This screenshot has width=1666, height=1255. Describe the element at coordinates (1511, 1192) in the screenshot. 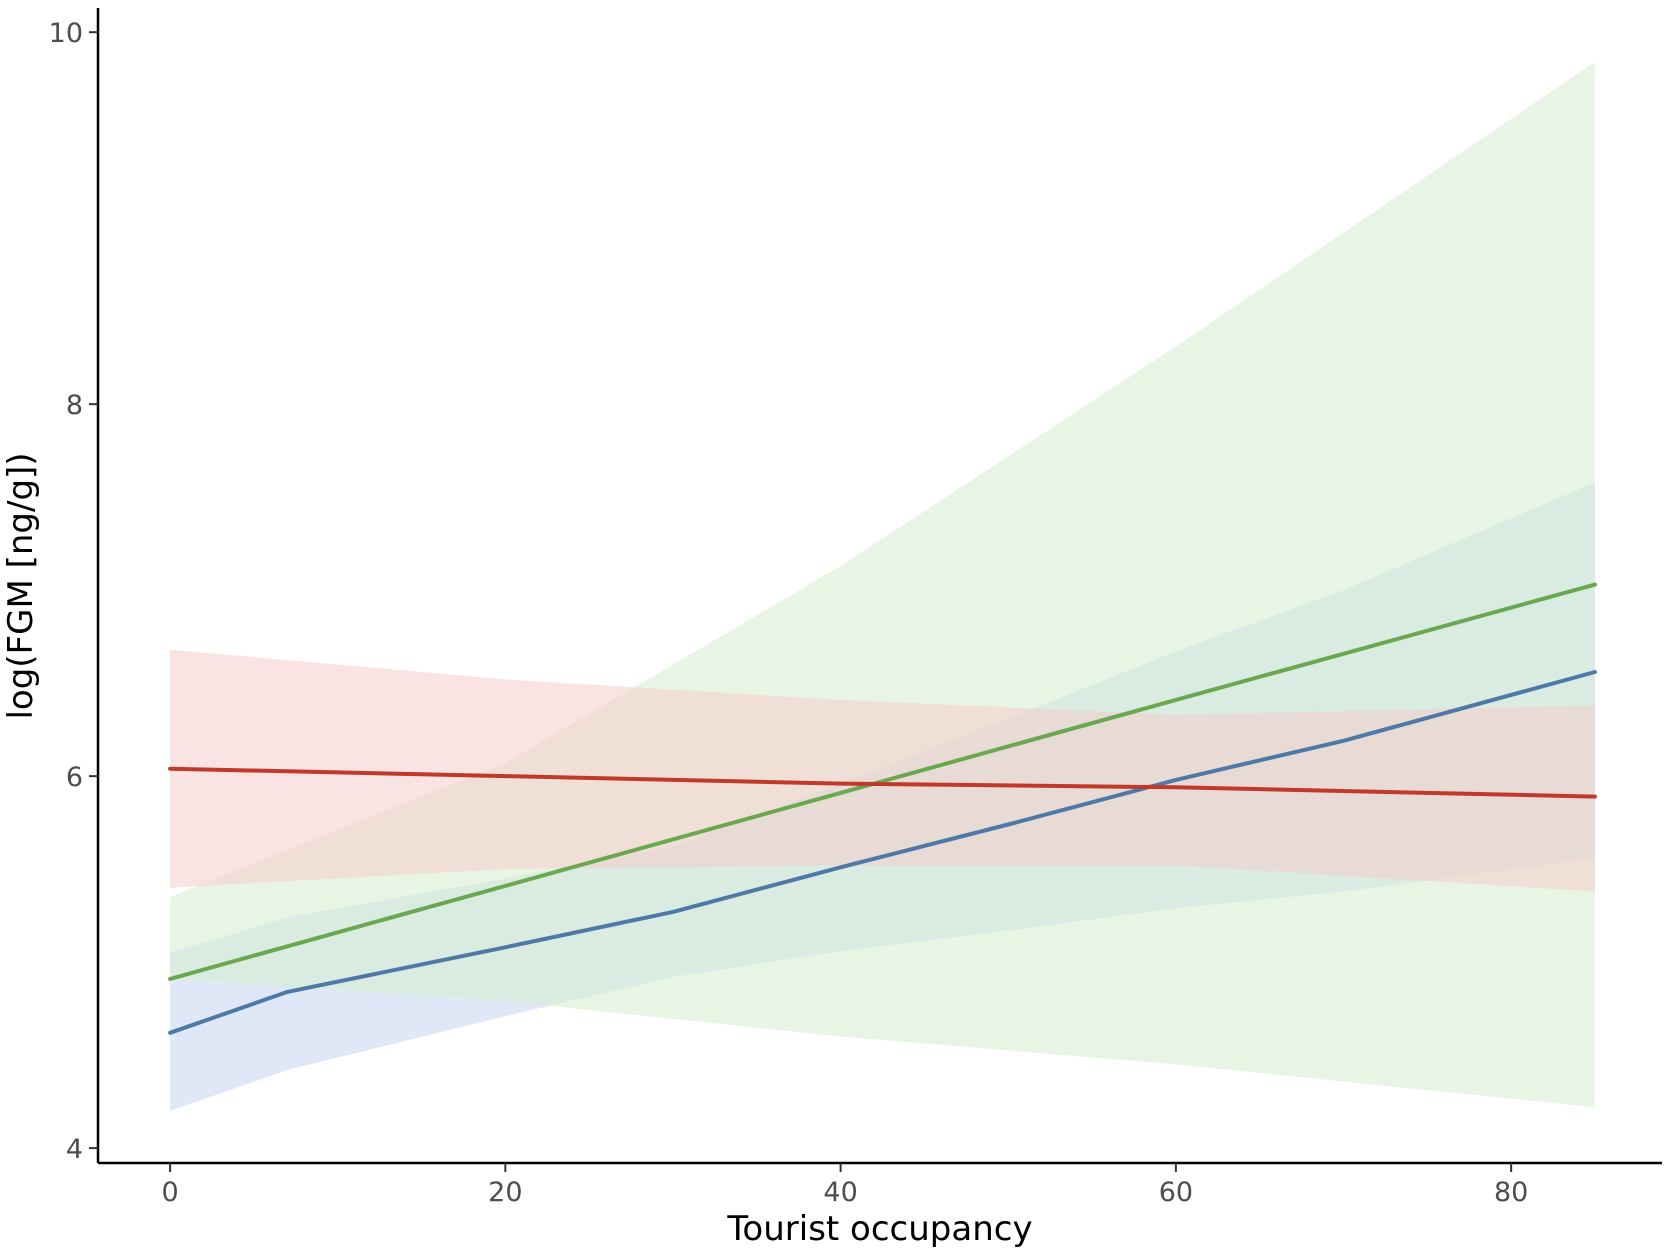

I see `x-tick-label: 80` at that location.